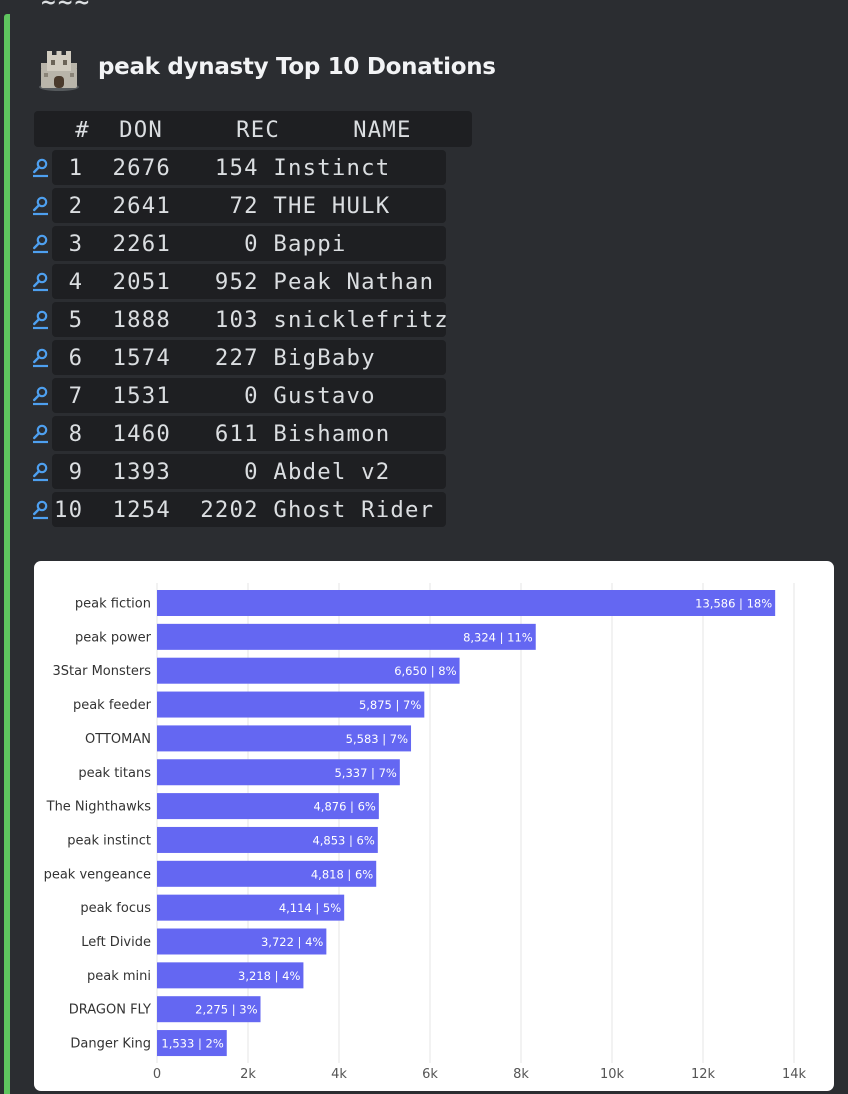  I want to click on x-tick-label: 4k, so click(339, 1074).